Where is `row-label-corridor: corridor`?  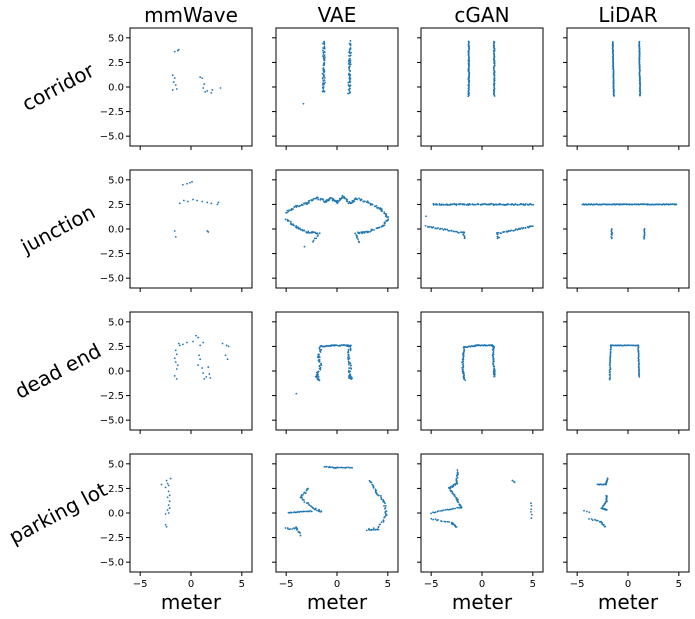
row-label-corridor: corridor is located at coordinates (58, 87).